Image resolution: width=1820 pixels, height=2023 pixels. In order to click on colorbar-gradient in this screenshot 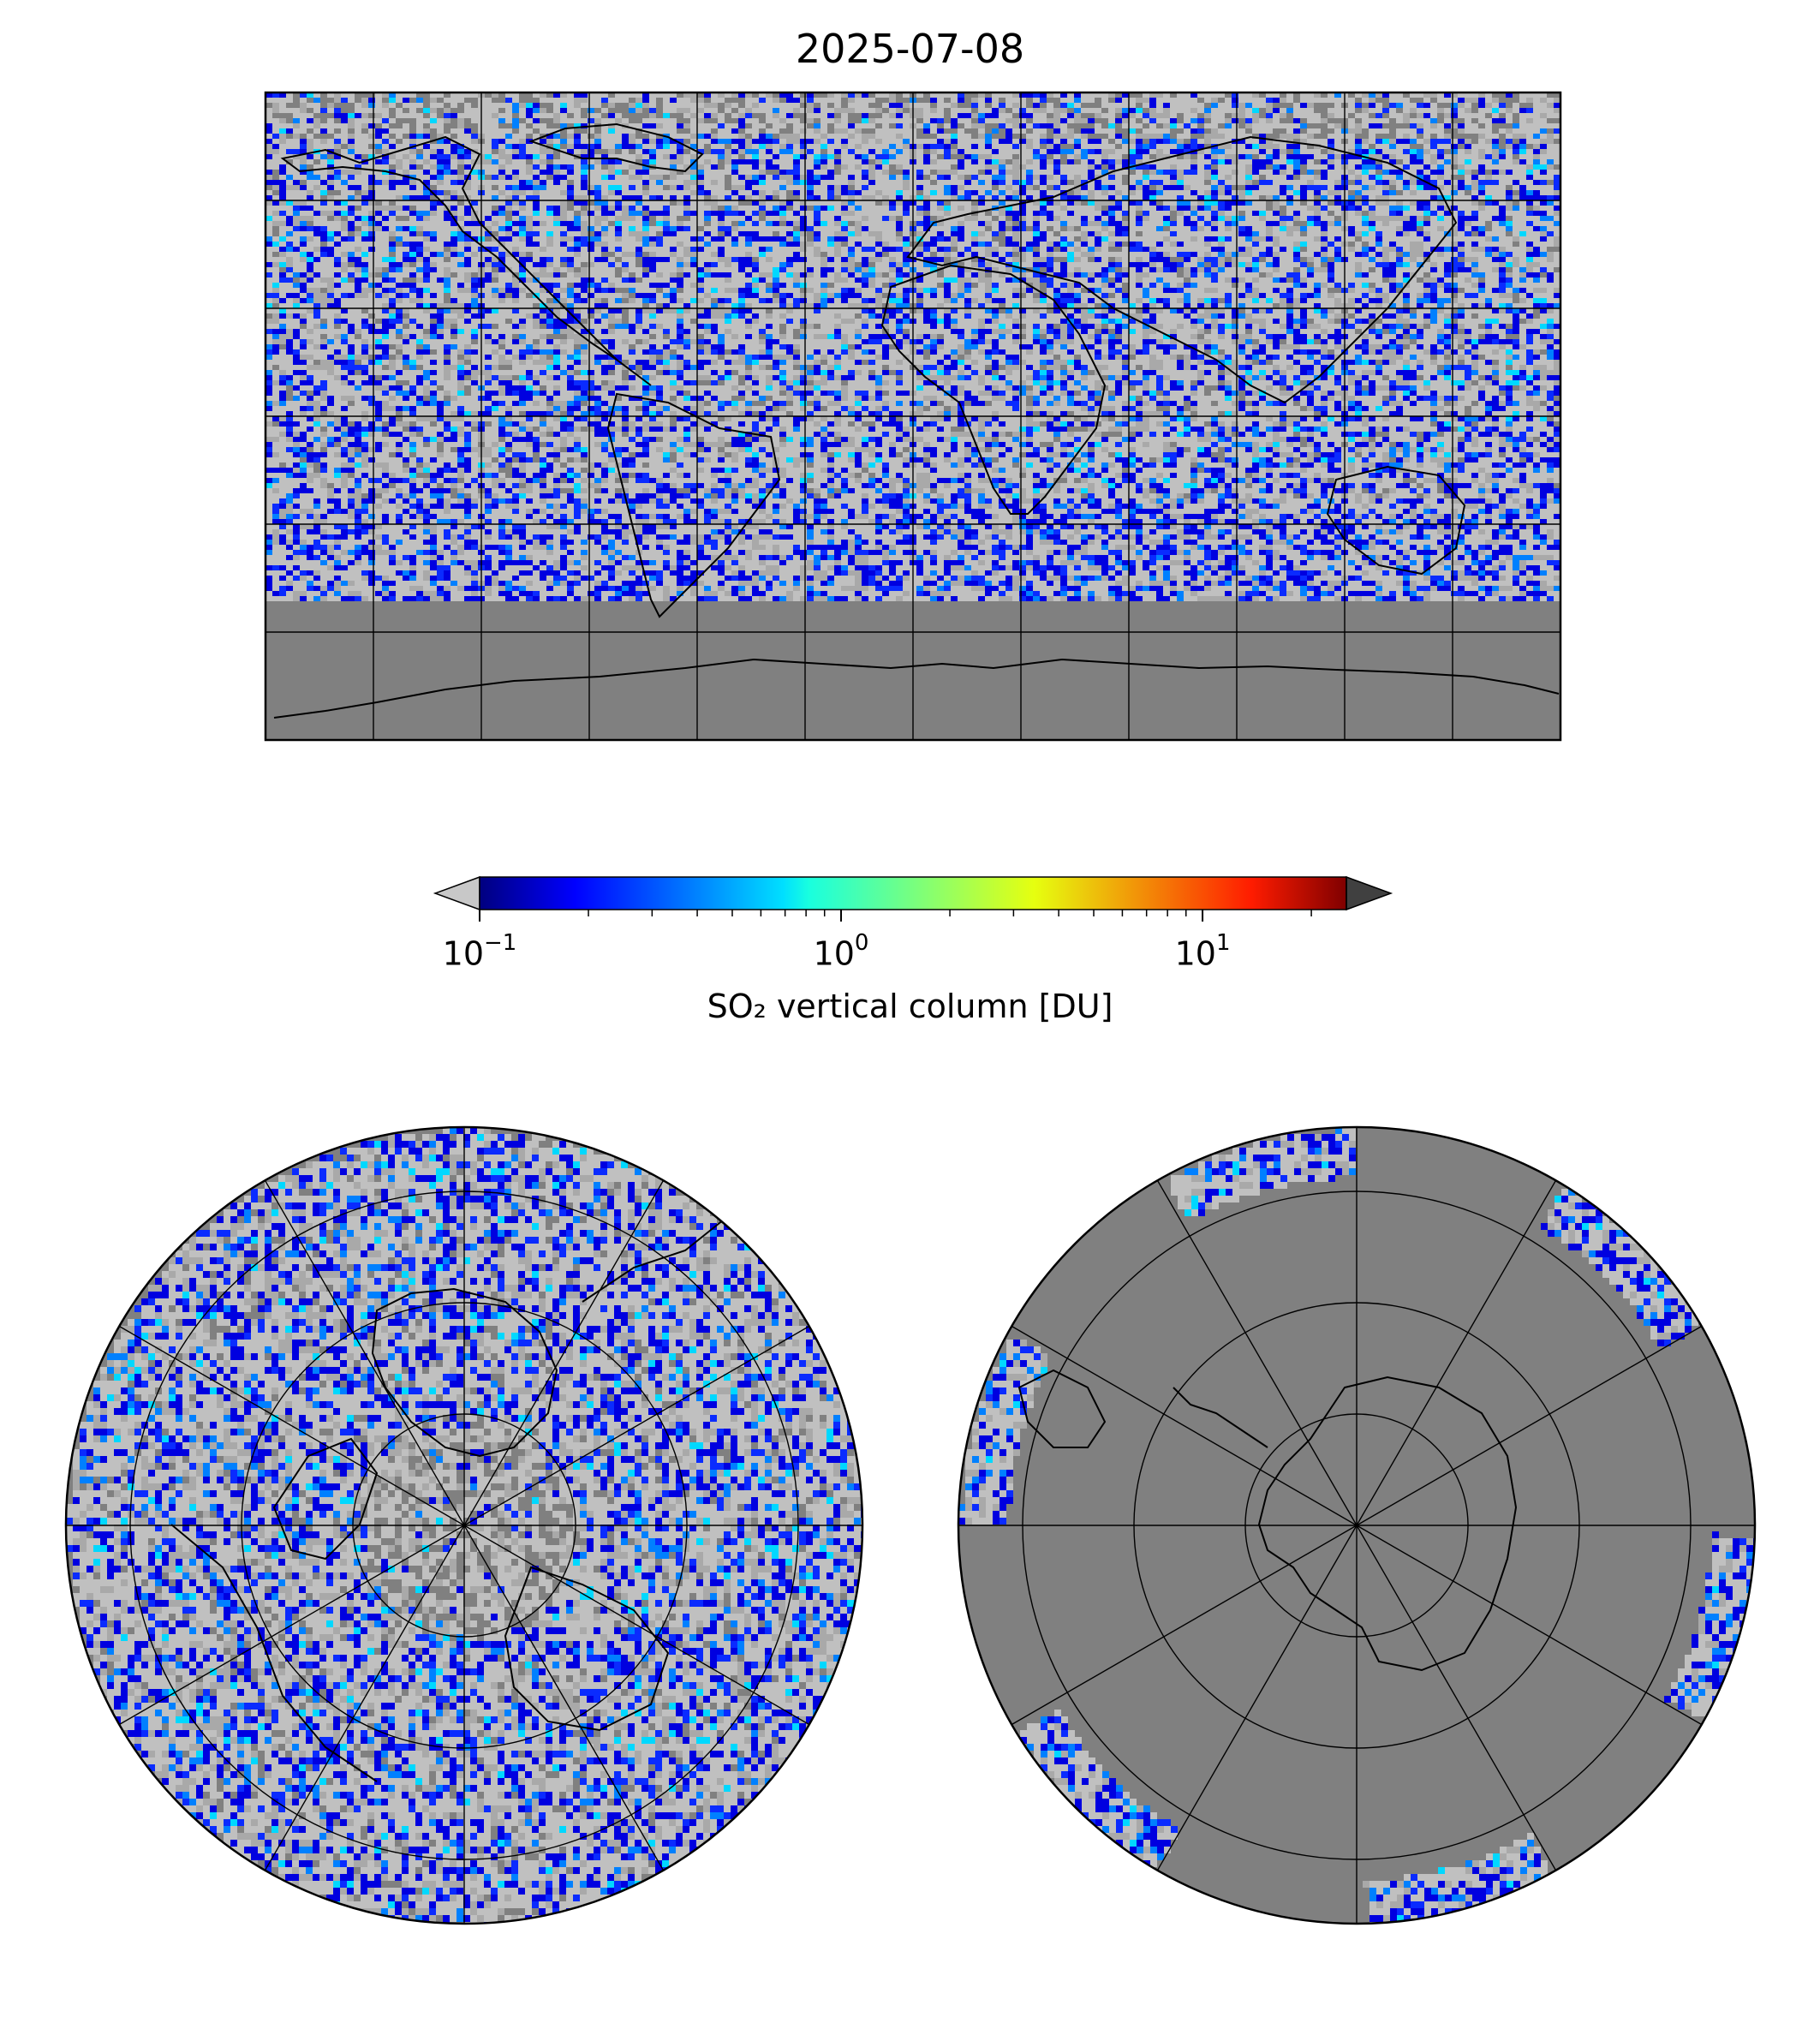, I will do `click(913, 893)`.